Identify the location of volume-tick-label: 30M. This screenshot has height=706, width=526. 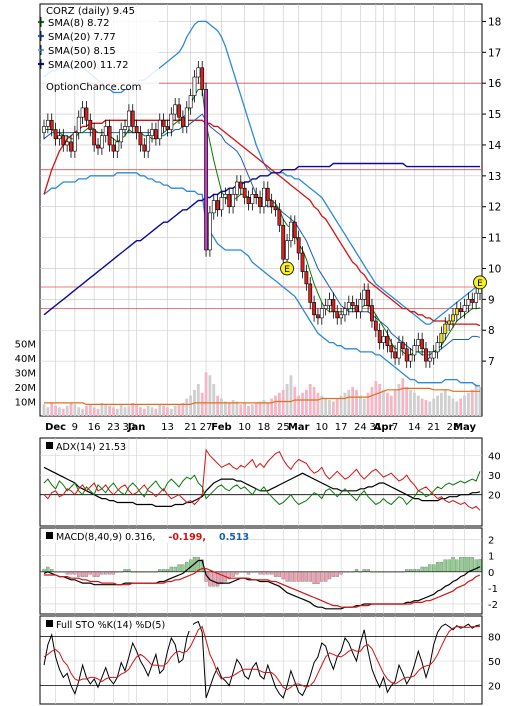
(25, 373).